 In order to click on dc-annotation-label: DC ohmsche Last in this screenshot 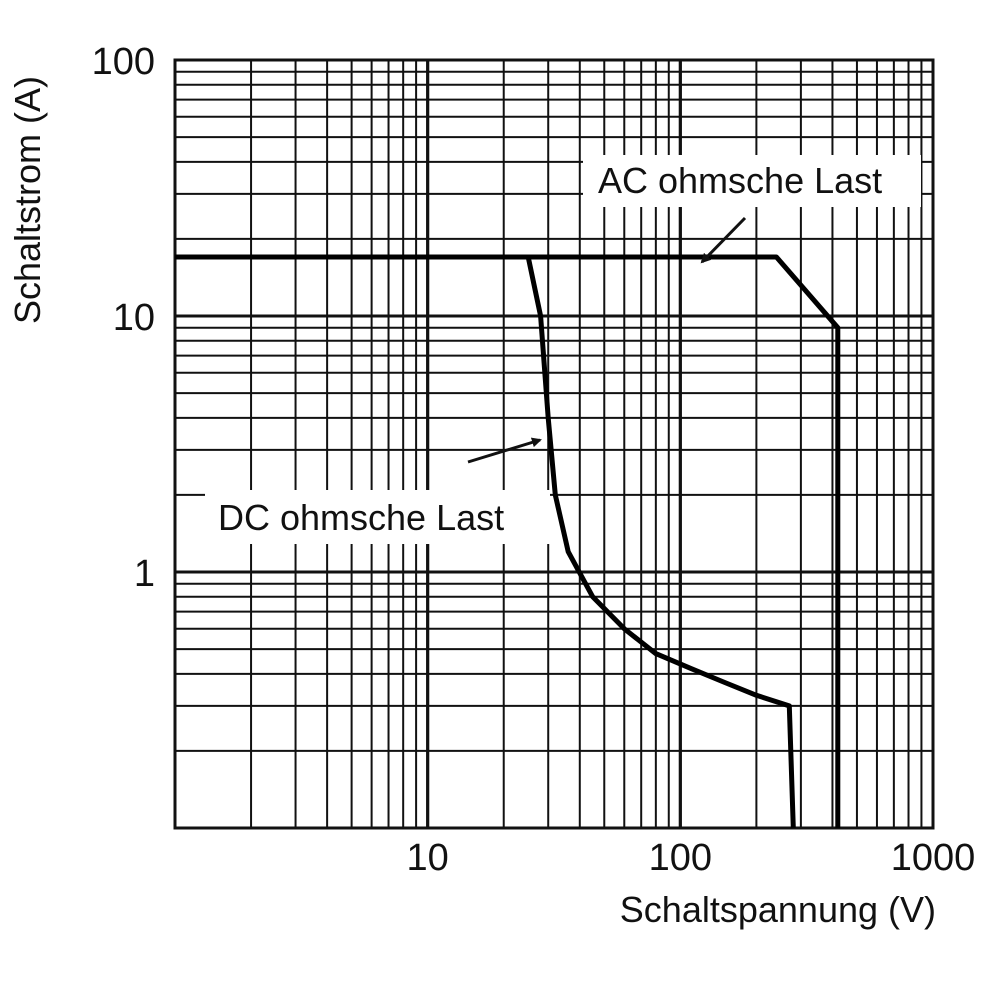, I will do `click(361, 517)`.